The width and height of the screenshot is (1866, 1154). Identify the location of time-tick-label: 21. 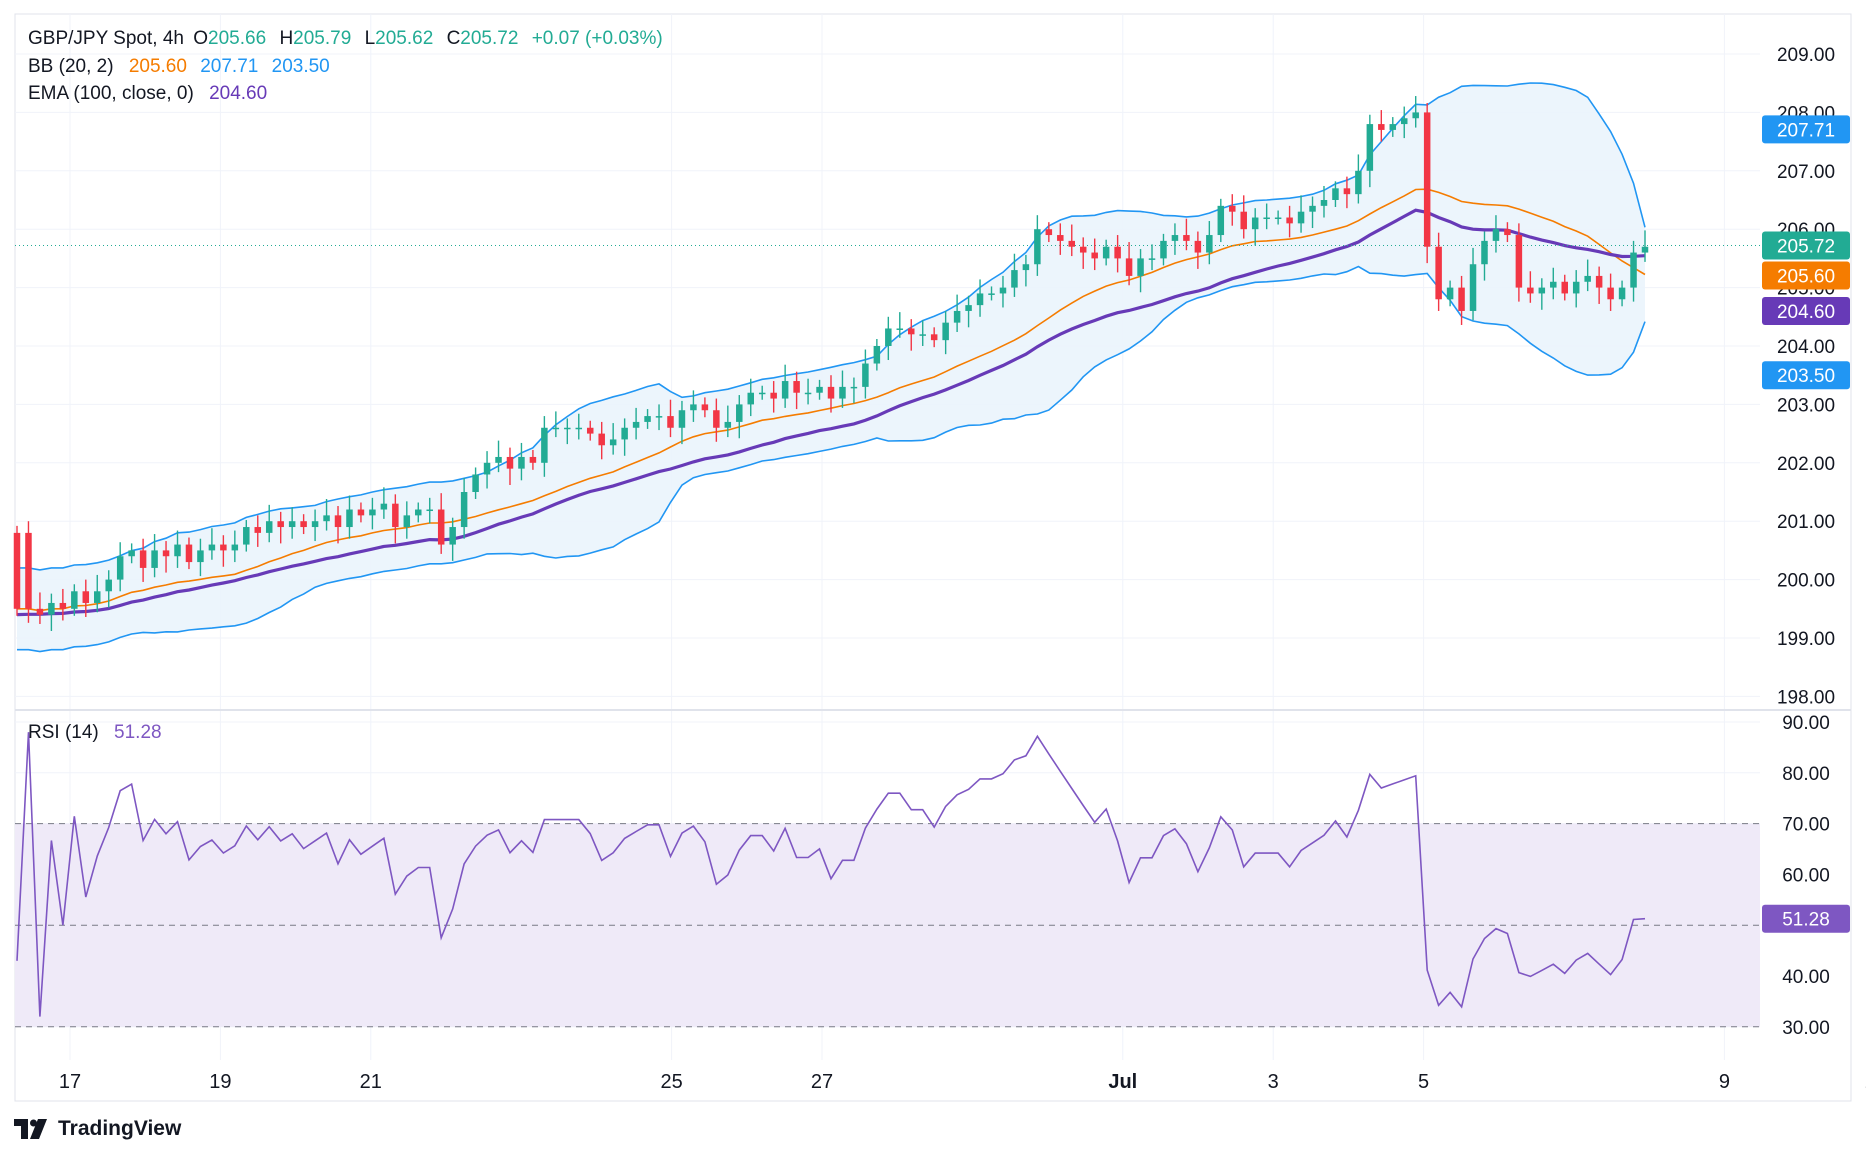
(371, 1082).